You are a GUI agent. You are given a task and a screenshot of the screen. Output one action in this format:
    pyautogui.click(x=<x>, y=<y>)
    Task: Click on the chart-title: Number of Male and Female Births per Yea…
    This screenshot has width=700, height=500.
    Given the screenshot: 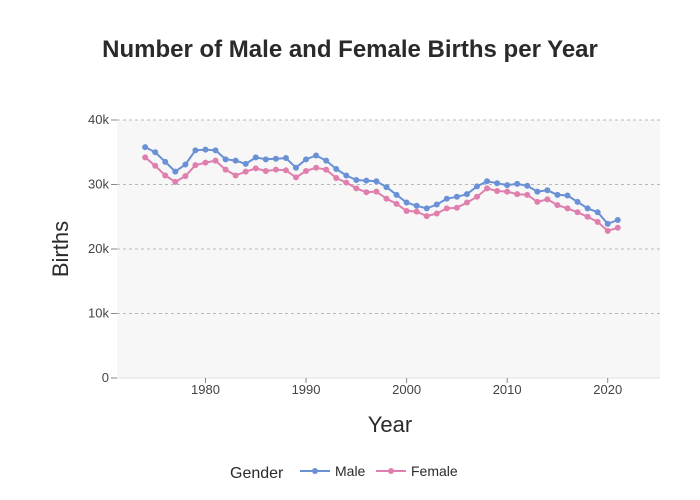 What is the action you would take?
    pyautogui.click(x=350, y=49)
    